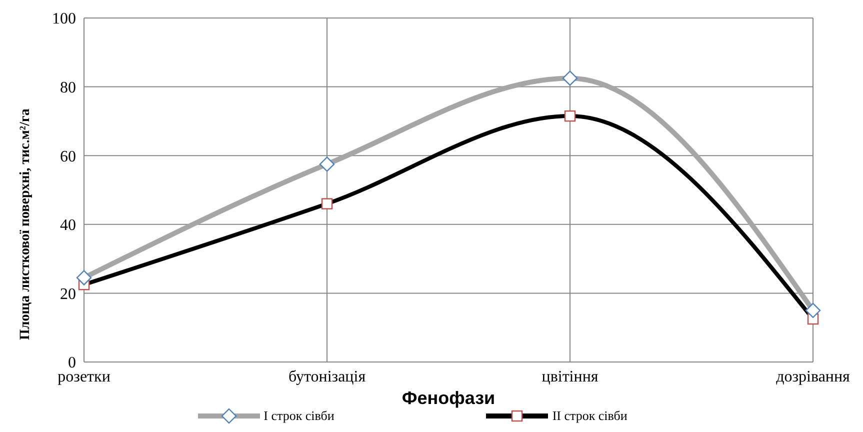  What do you see at coordinates (570, 377) in the screenshot?
I see `x-tick-label: цвітіння` at bounding box center [570, 377].